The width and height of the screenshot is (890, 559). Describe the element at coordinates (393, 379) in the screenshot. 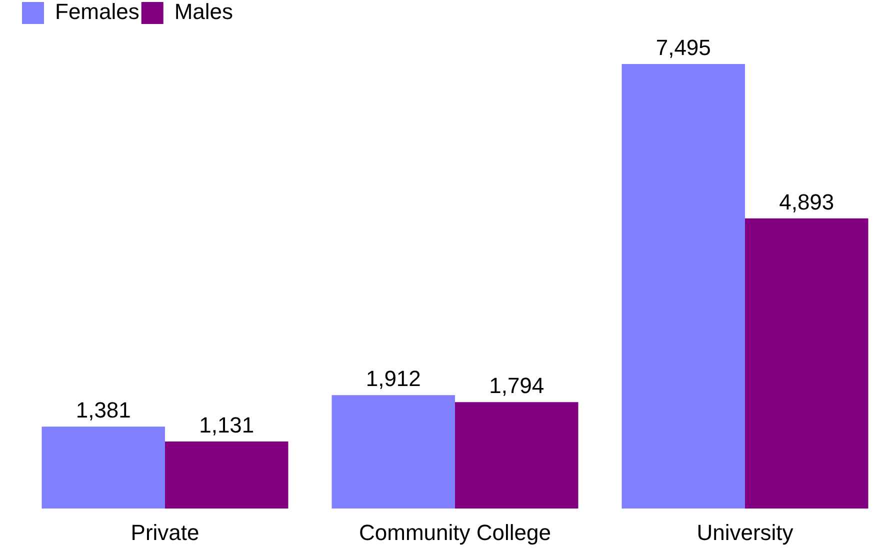

I see `data-label: 1,912` at that location.